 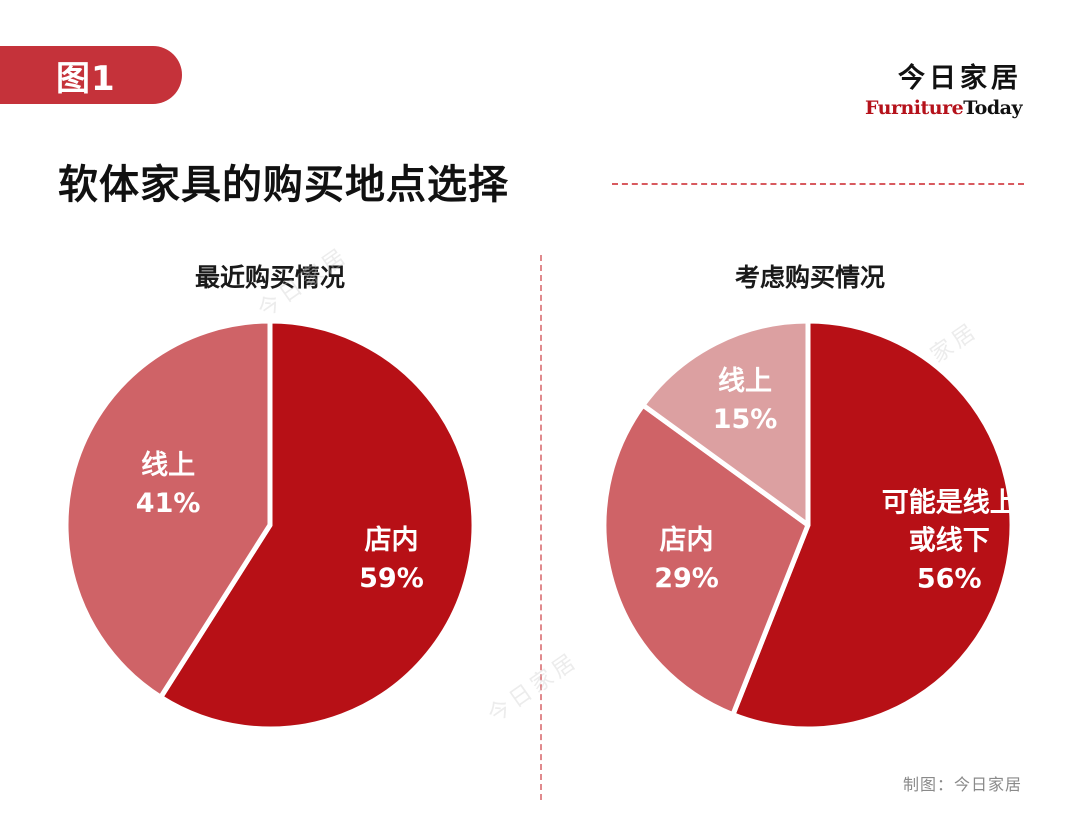 I want to click on title-divider, so click(x=818, y=184).